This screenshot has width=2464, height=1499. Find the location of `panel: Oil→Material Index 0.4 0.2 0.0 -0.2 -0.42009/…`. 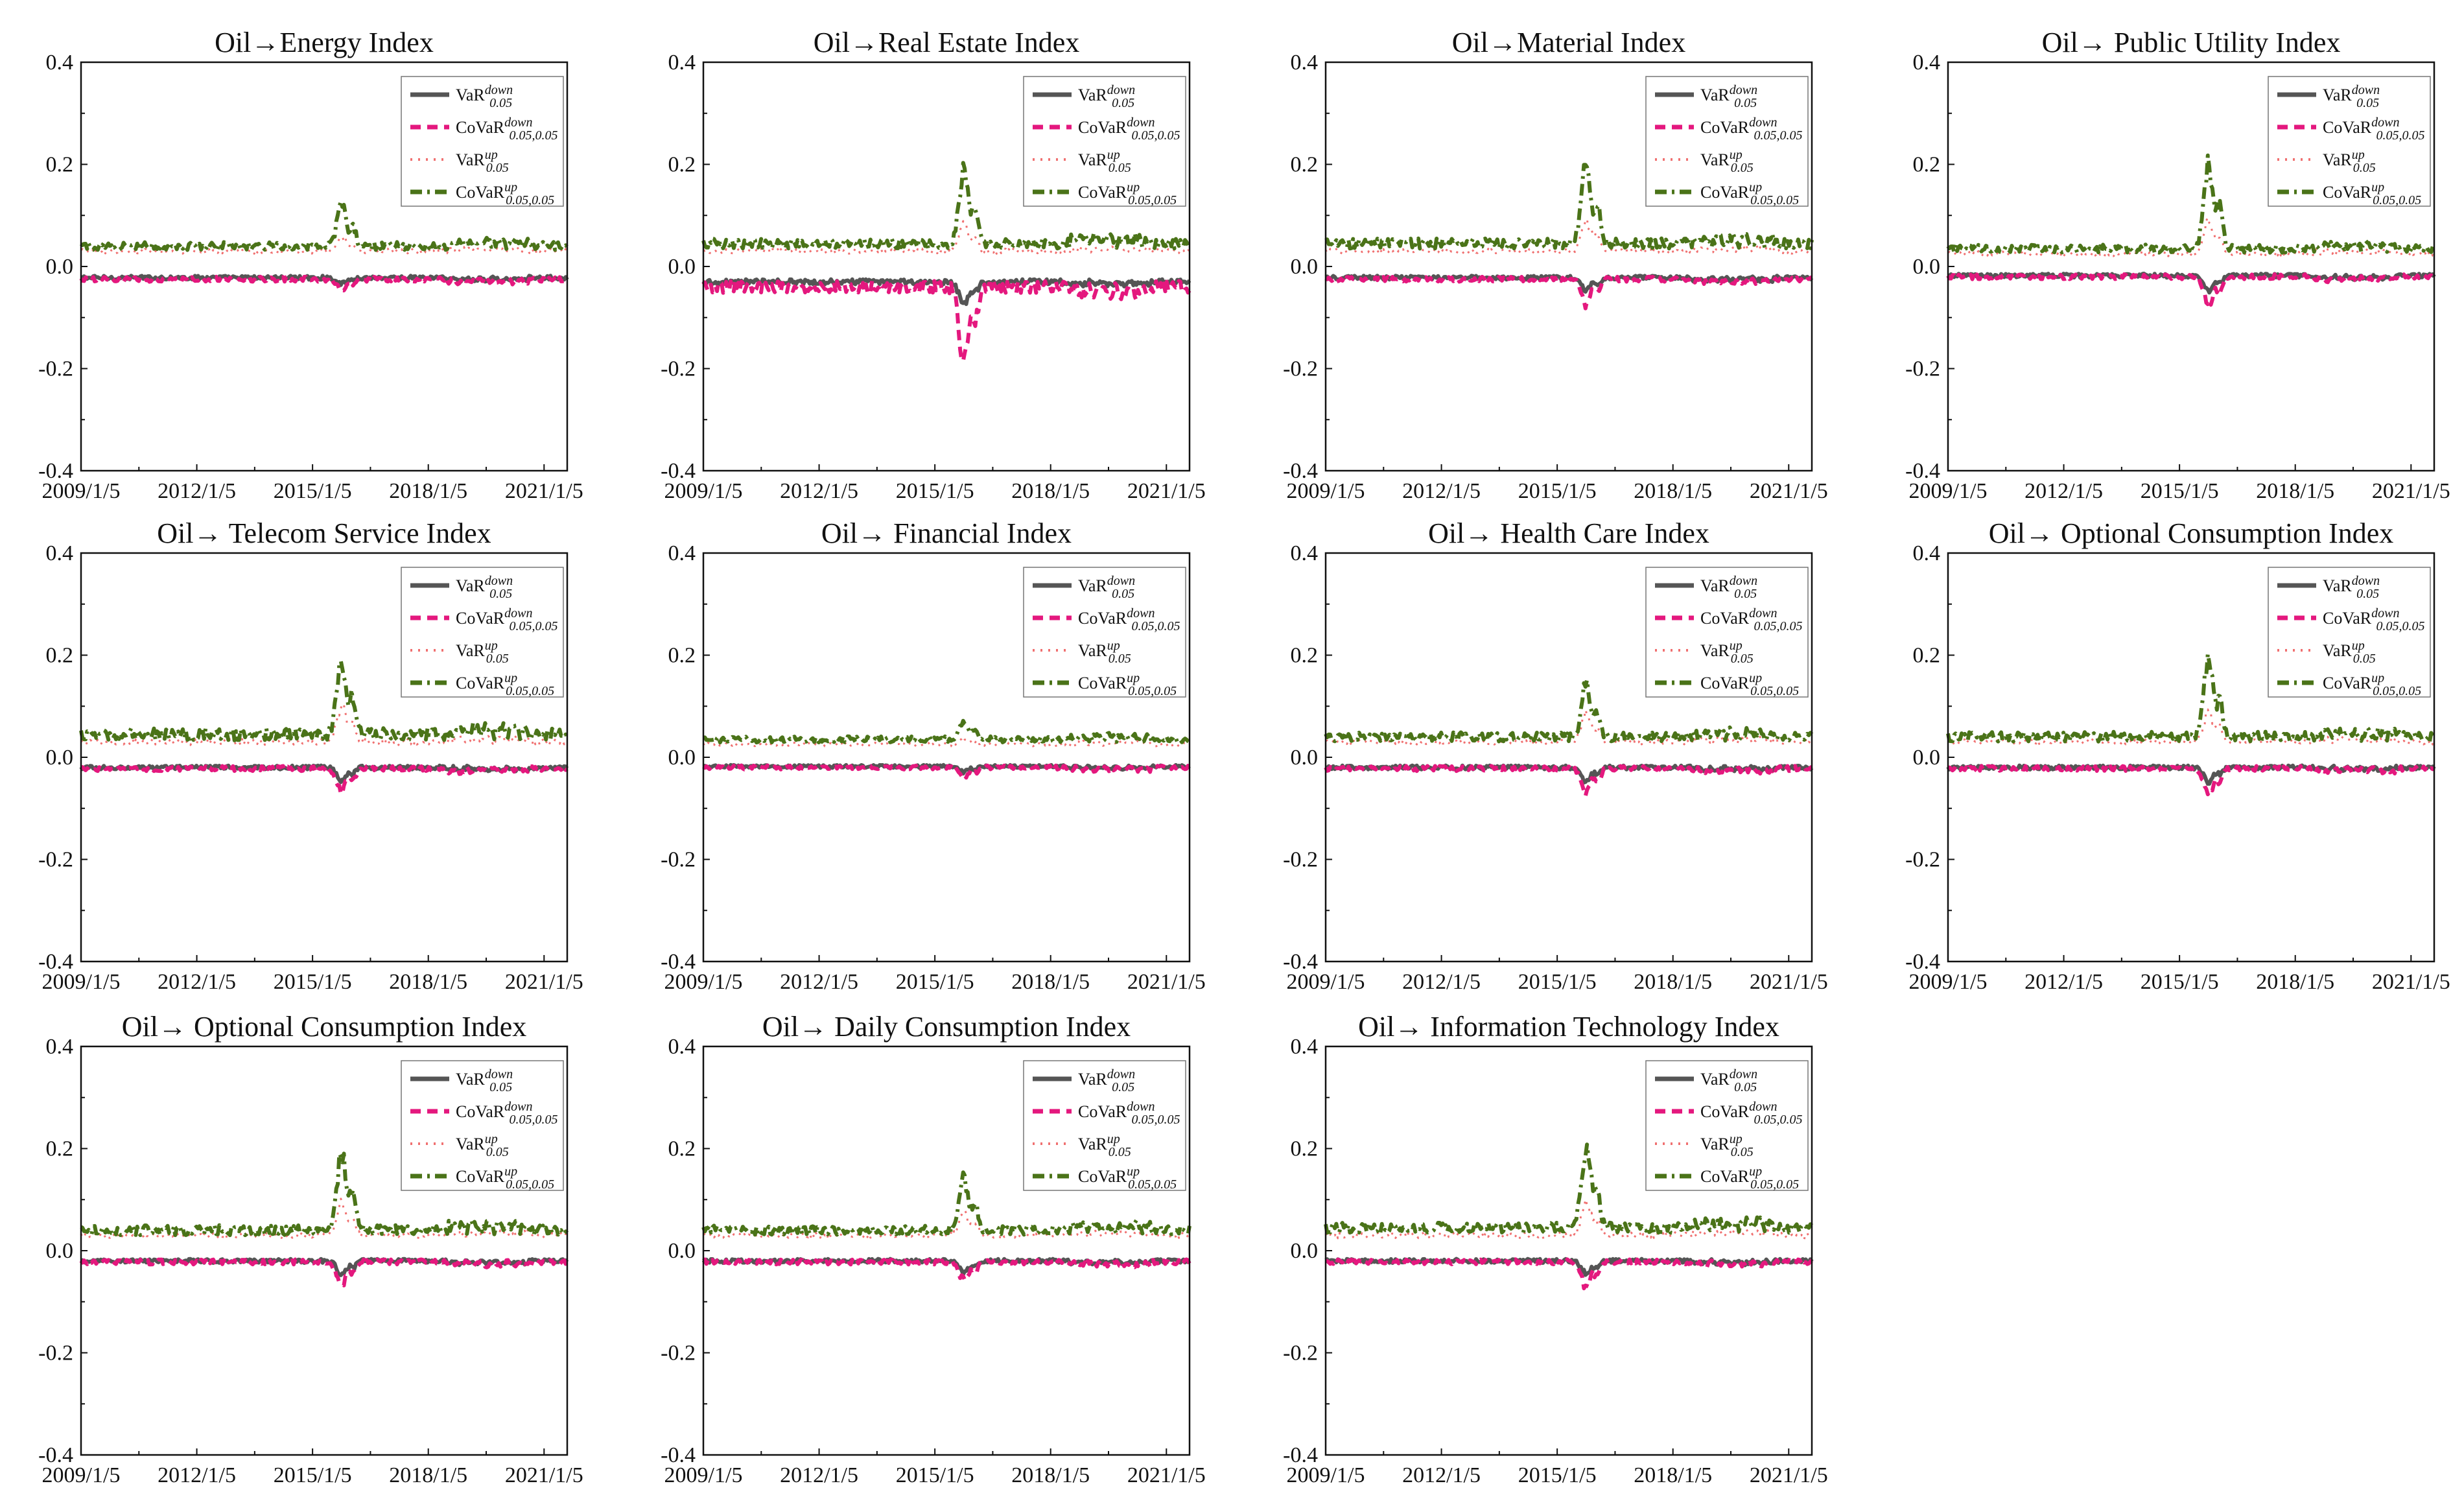

panel: Oil→Material Index 0.4 0.2 0.0 -0.2 -0.42009/… is located at coordinates (1555, 265).